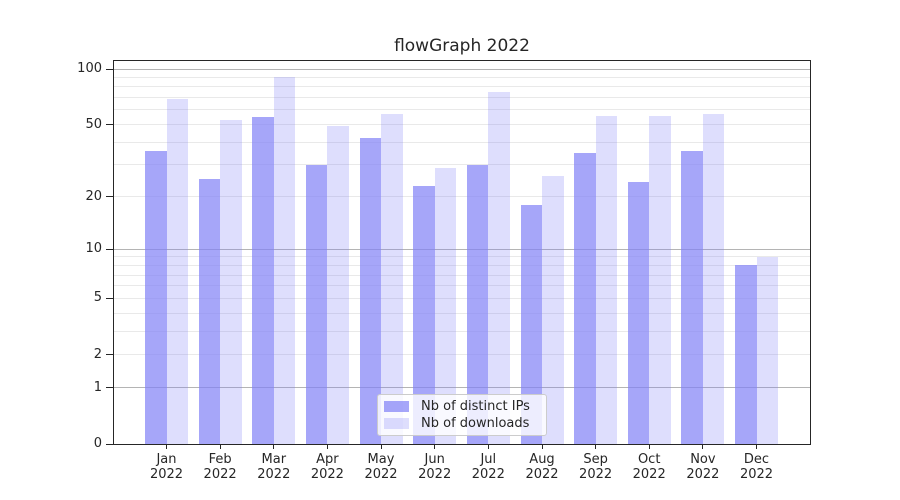  What do you see at coordinates (274, 447) in the screenshot?
I see `x-tick-mar` at bounding box center [274, 447].